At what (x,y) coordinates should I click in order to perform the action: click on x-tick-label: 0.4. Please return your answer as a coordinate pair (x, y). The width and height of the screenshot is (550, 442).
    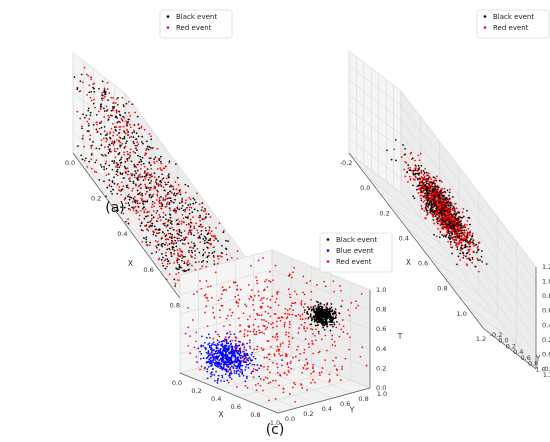
    Looking at the image, I should click on (404, 238).